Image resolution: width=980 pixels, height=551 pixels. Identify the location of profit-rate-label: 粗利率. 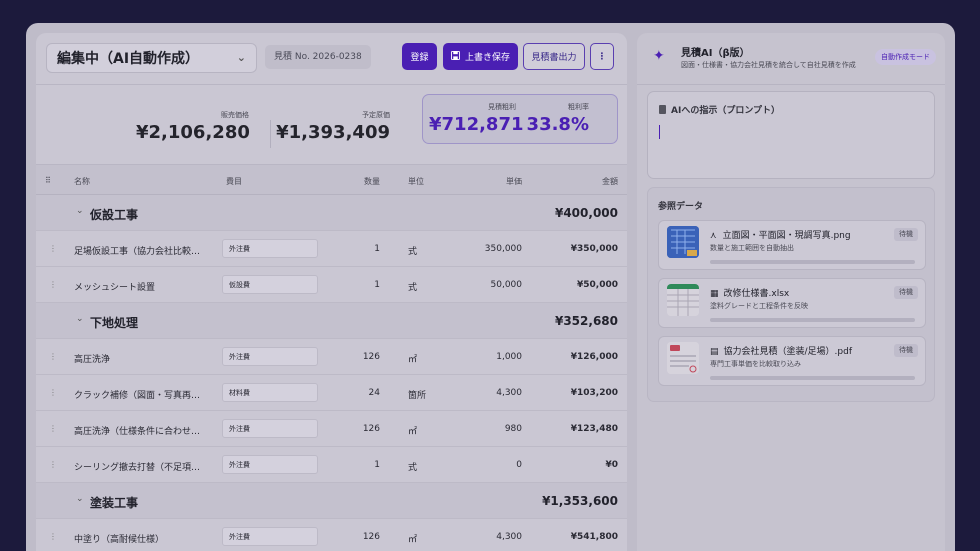
(578, 107).